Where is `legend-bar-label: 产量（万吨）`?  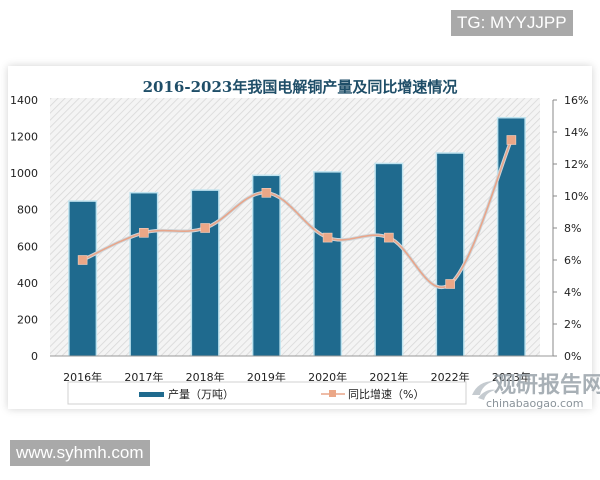 legend-bar-label: 产量（万吨） is located at coordinates (201, 394).